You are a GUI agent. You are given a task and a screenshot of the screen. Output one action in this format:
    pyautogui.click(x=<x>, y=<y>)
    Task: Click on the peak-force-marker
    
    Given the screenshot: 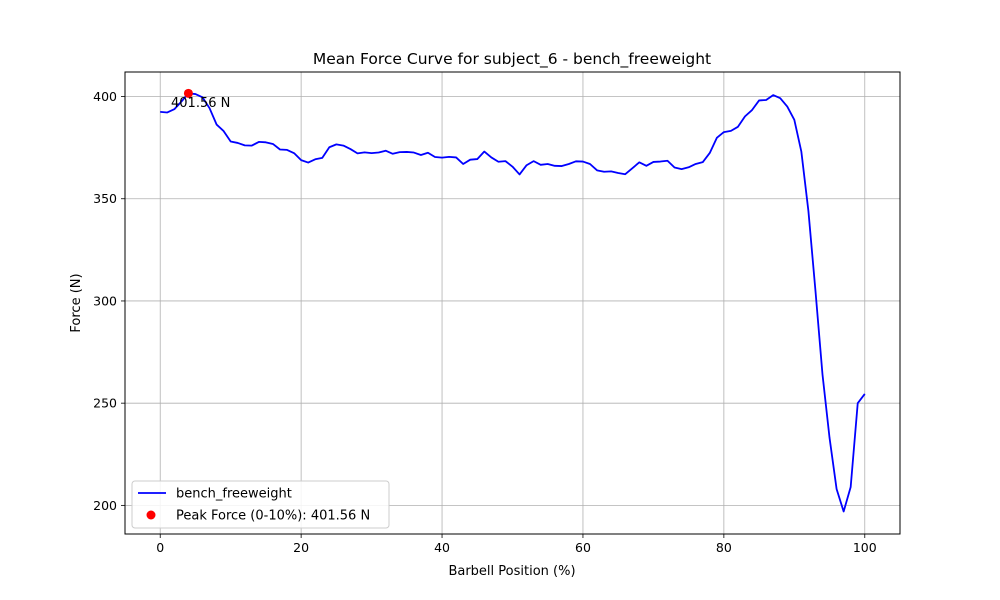 What is the action you would take?
    pyautogui.click(x=188, y=93)
    